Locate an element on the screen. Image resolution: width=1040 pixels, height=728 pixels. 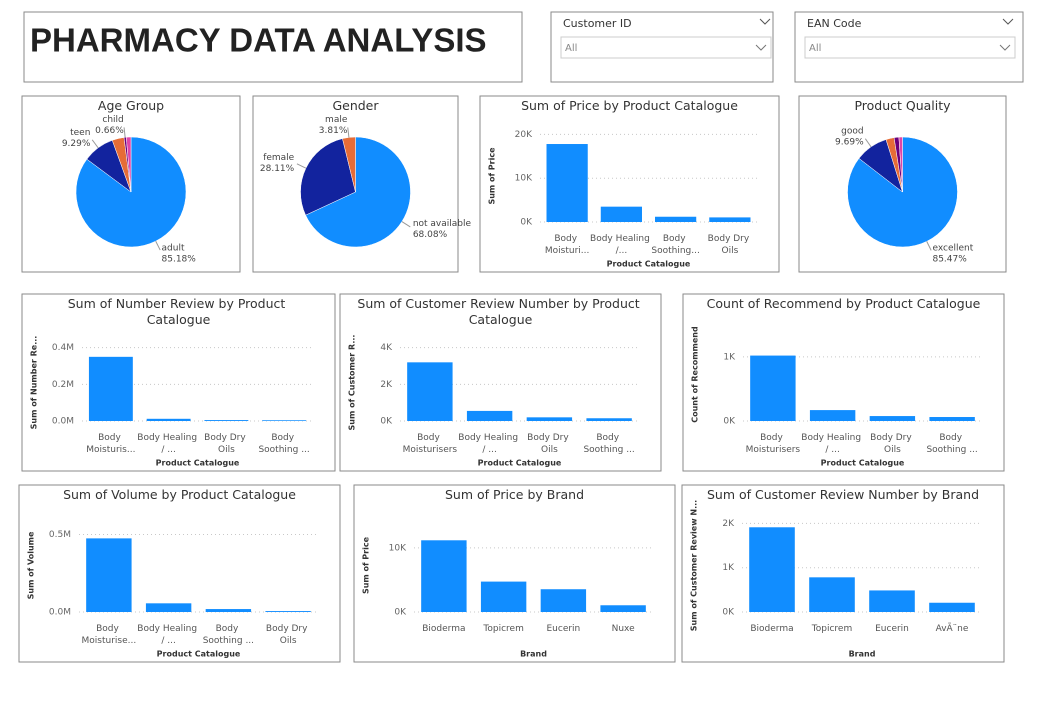
slice-label: not available is located at coordinates (442, 224).